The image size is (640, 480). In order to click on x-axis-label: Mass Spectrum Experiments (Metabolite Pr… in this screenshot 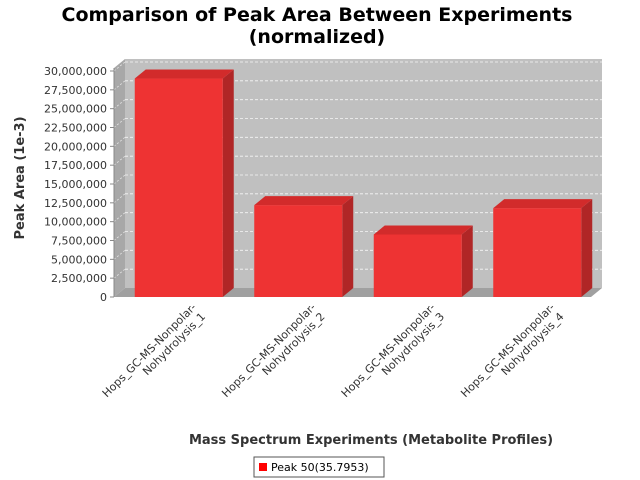, I will do `click(371, 440)`.